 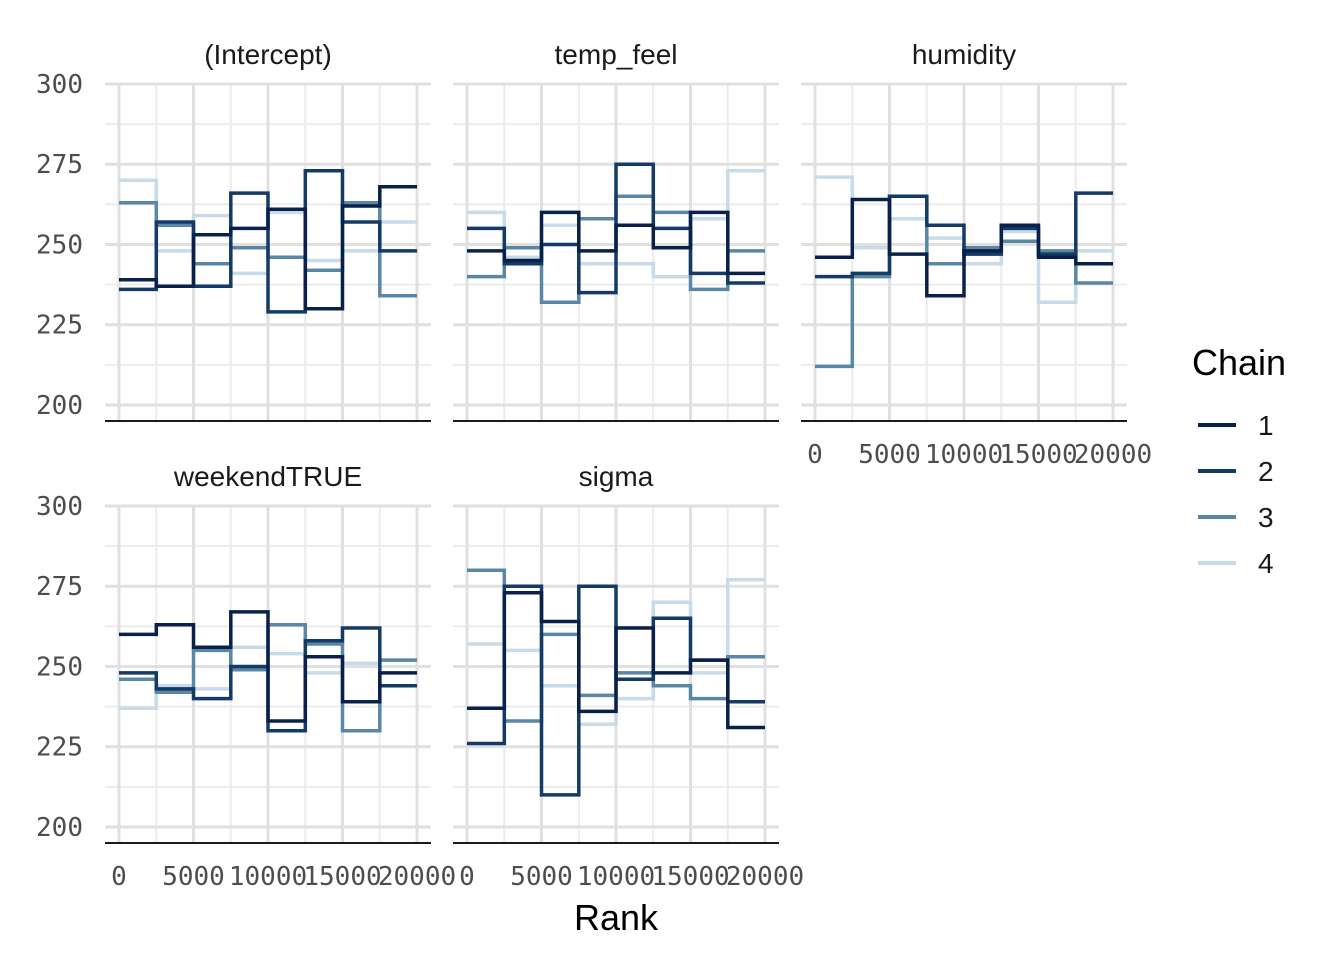 I want to click on legend-title: Chain, so click(x=1239, y=362).